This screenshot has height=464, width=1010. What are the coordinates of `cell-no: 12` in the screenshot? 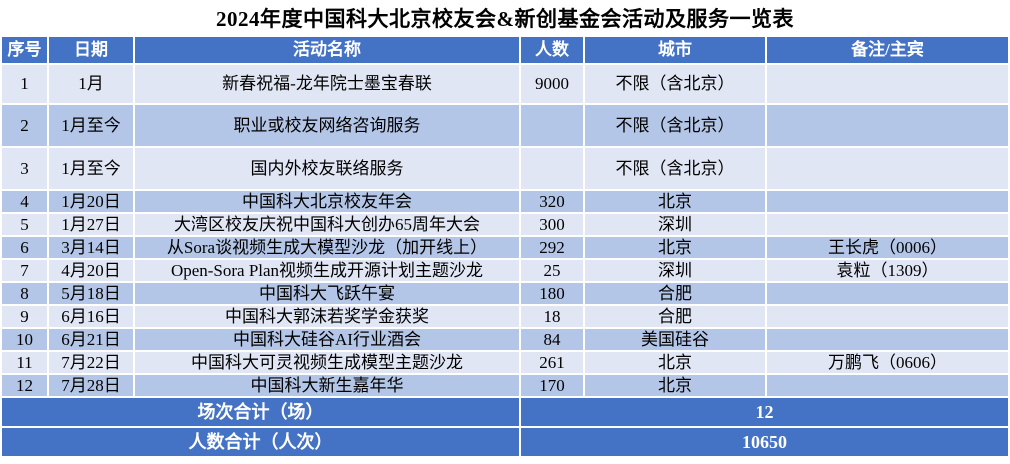 It's located at (24, 385).